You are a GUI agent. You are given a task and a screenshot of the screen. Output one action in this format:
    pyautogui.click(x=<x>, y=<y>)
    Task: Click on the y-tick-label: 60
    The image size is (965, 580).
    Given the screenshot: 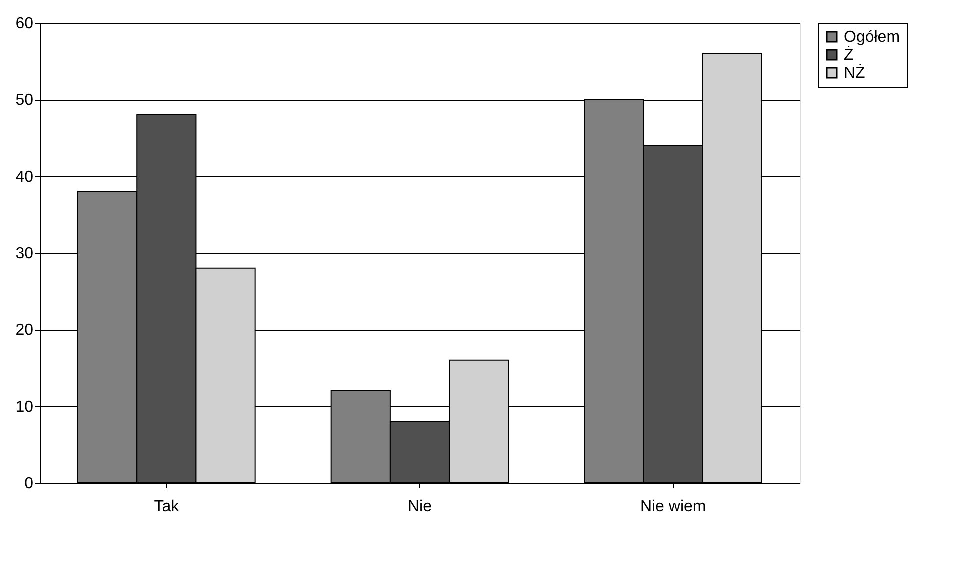 What is the action you would take?
    pyautogui.click(x=25, y=24)
    